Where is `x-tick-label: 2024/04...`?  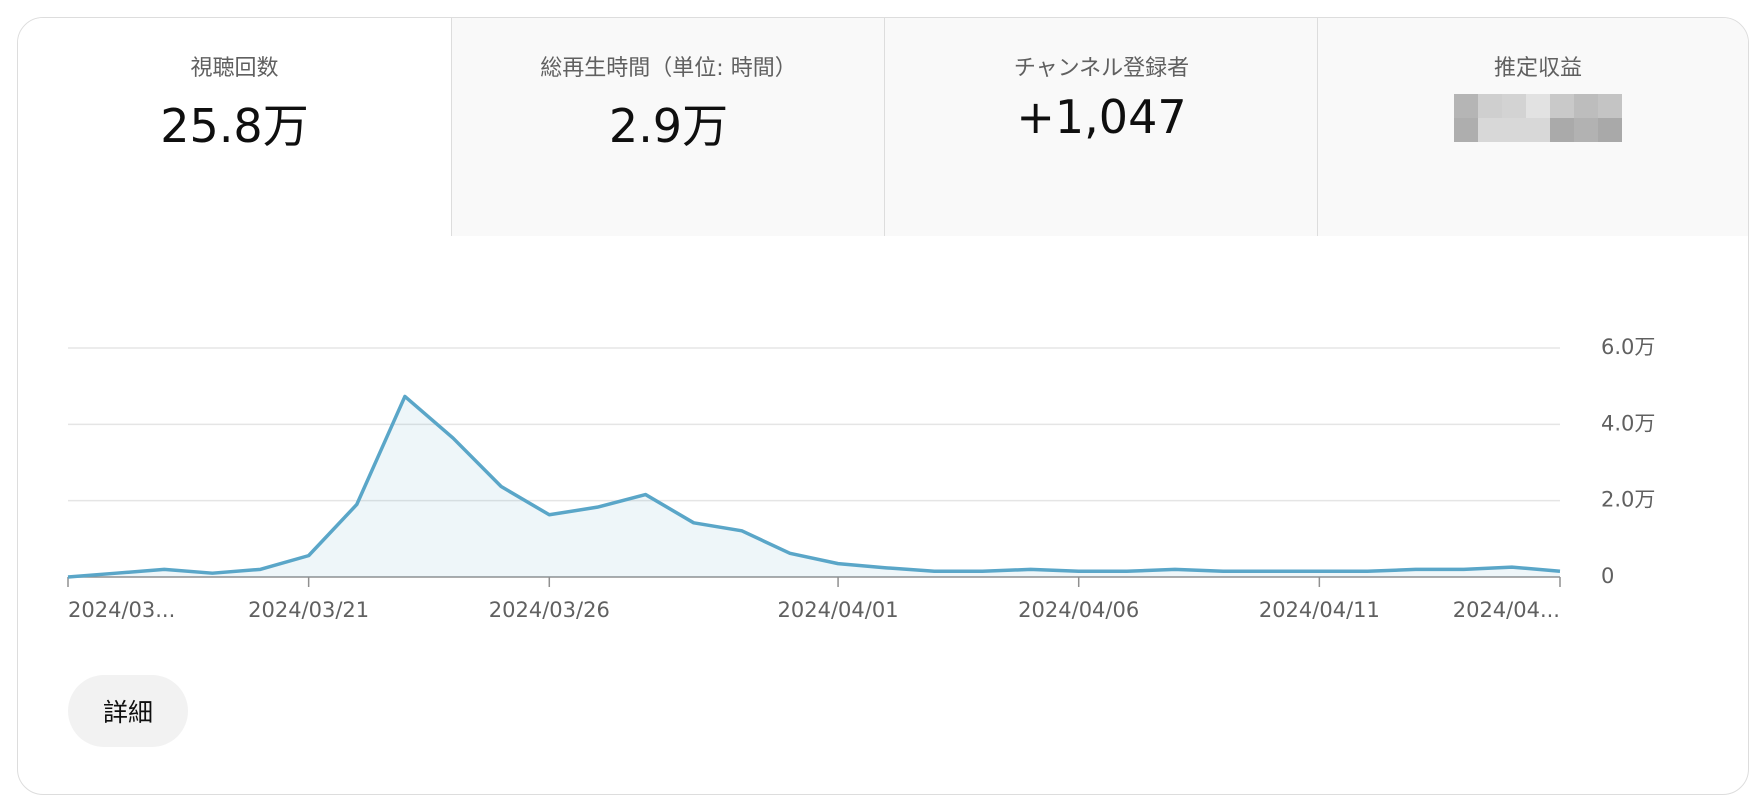 x-tick-label: 2024/04... is located at coordinates (1506, 610).